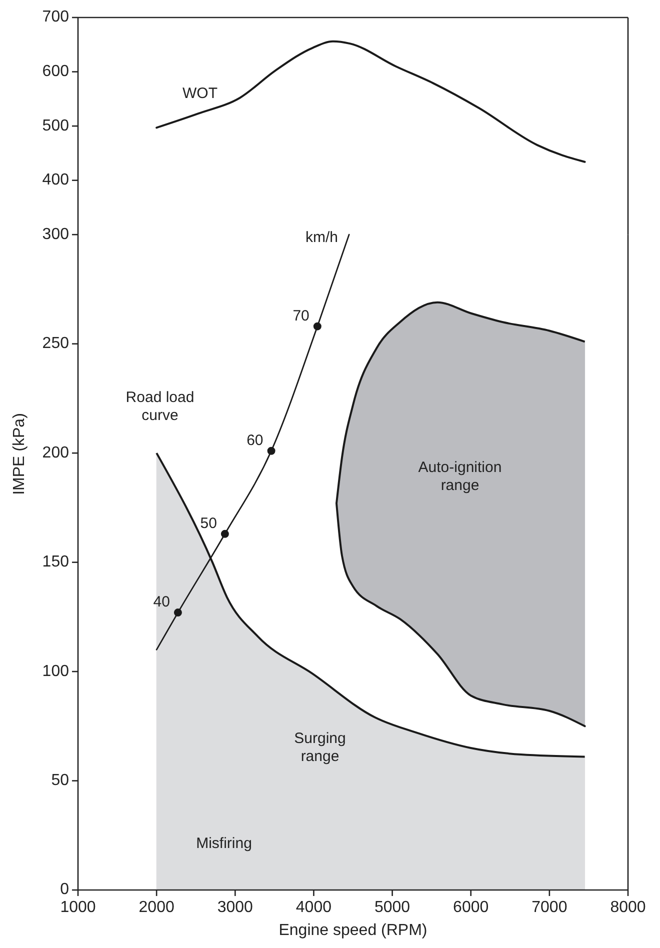 This screenshot has width=660, height=948. I want to click on x-tick-label: 8000, so click(628, 907).